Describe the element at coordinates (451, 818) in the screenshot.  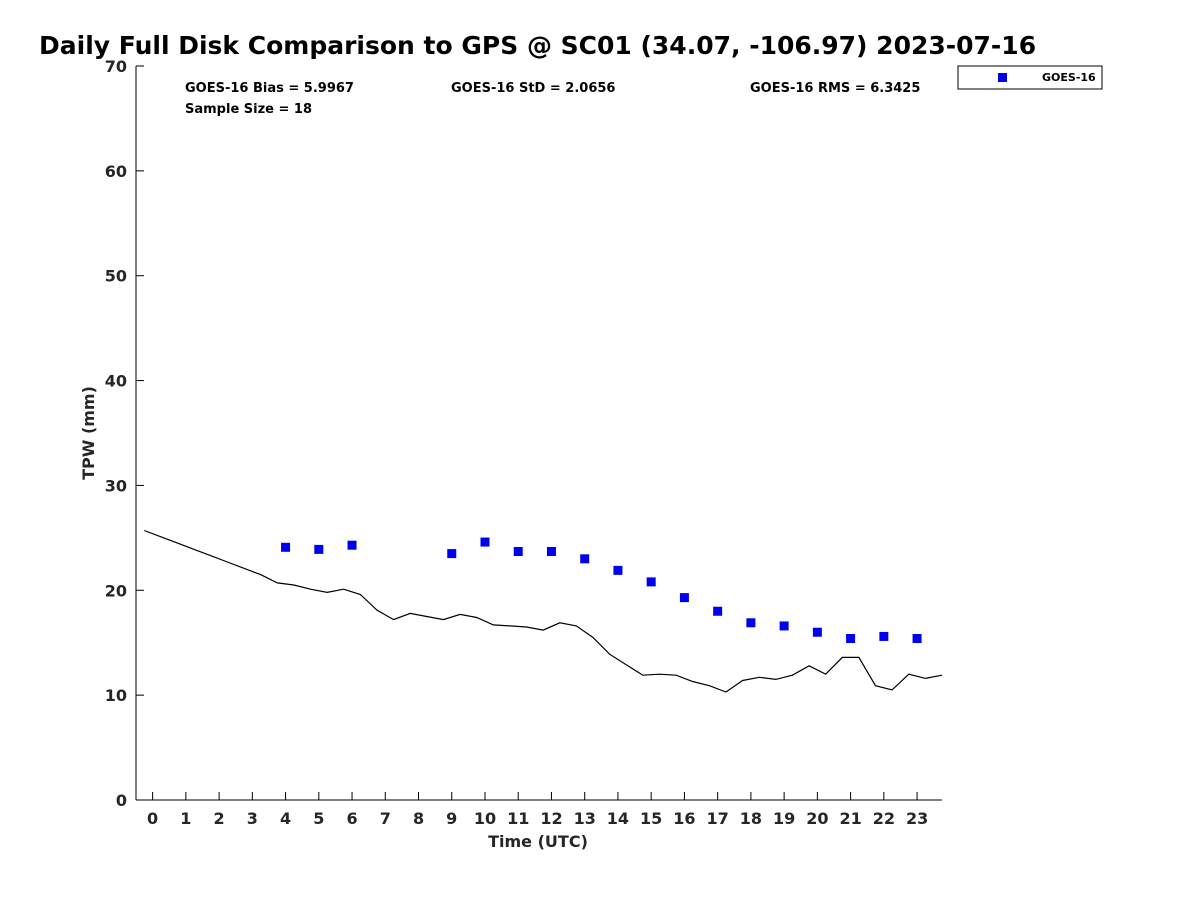
I see `x-tick-label: 9` at that location.